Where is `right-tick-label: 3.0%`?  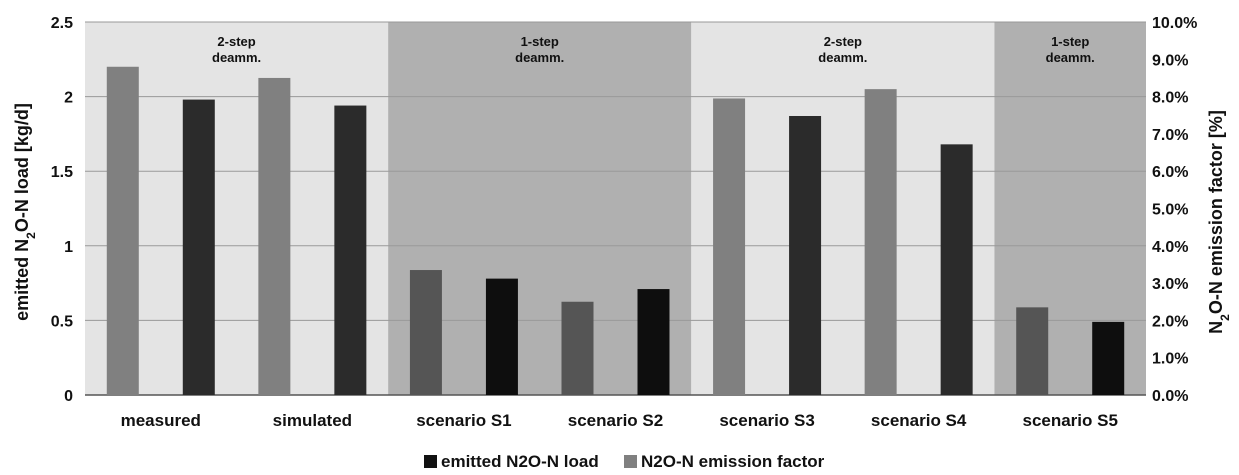 right-tick-label: 3.0% is located at coordinates (1170, 284).